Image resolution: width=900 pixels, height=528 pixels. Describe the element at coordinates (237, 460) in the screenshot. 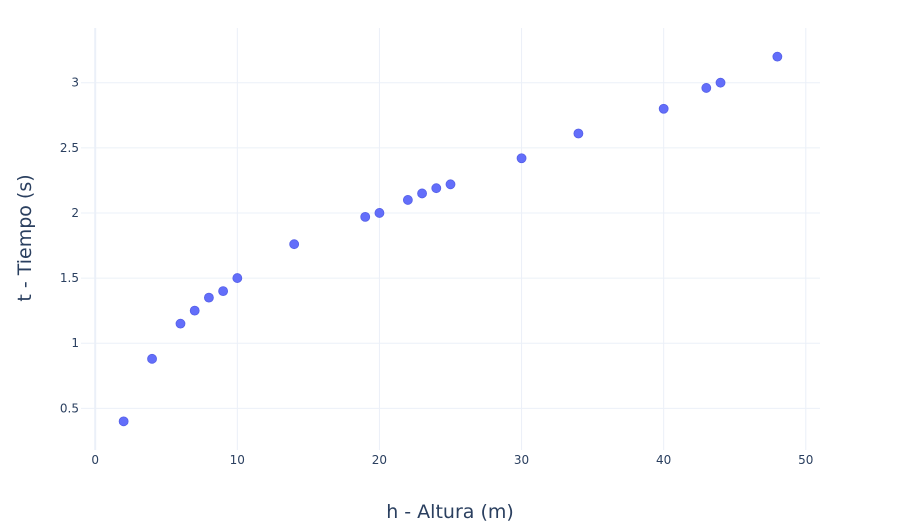

I see `x-tick-label: 10` at that location.